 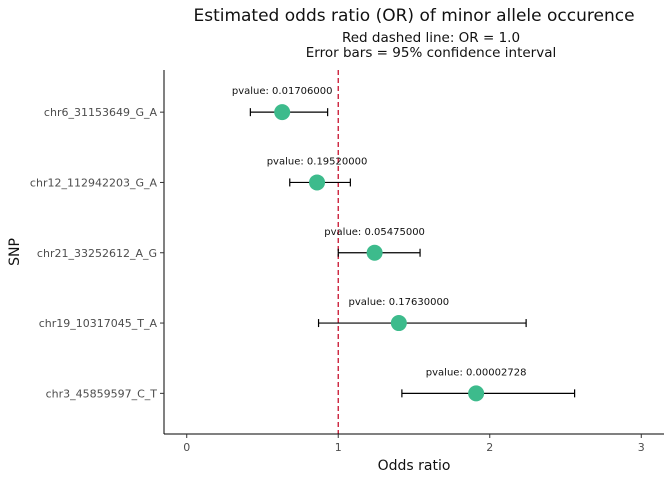 I want to click on x-tick-label: 0, so click(x=186, y=447).